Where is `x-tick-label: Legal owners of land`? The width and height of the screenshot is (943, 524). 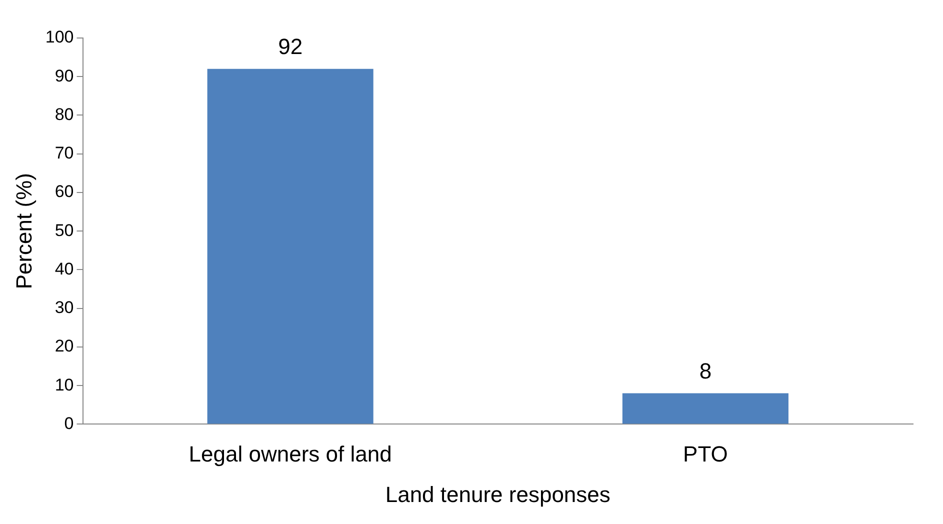
x-tick-label: Legal owners of land is located at coordinates (290, 453).